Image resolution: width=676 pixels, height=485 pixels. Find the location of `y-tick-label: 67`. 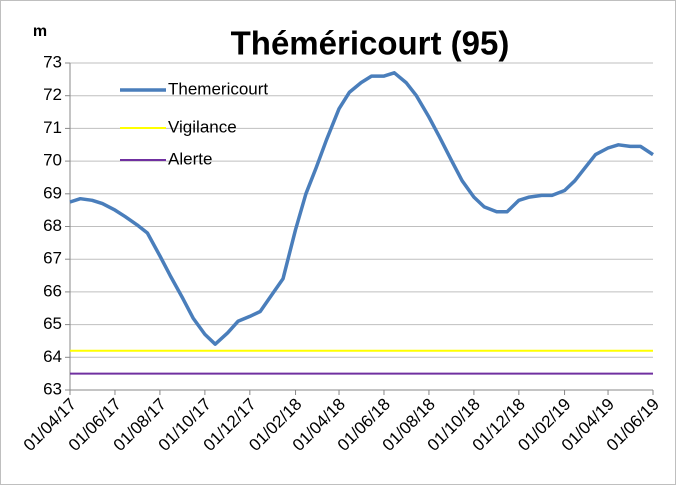

y-tick-label: 67 is located at coordinates (52, 258).